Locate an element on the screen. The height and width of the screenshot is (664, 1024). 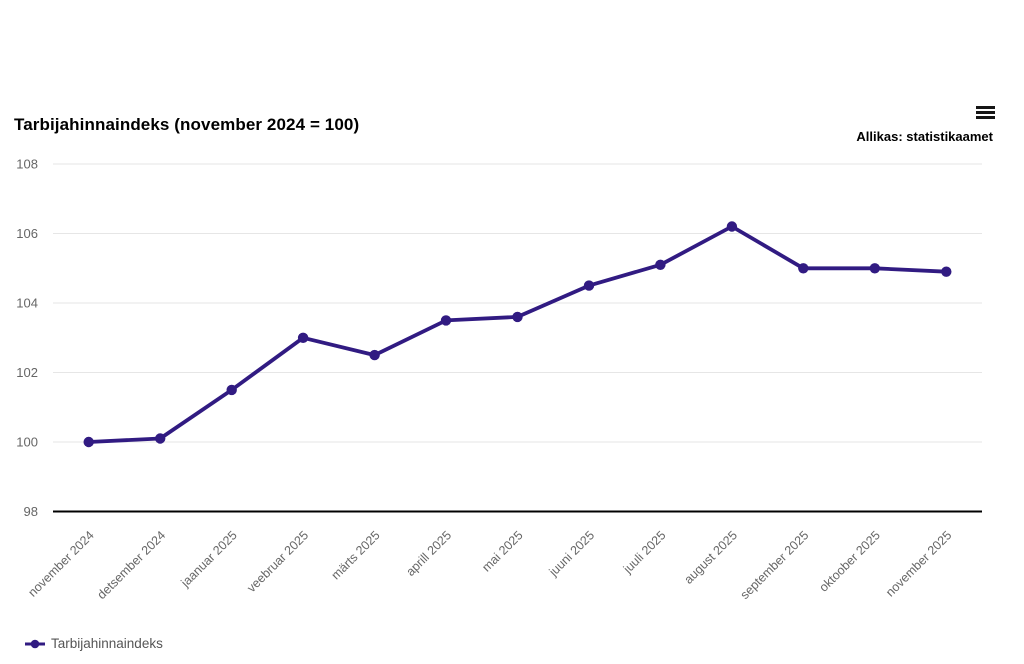
y-axis-tick-label: 104 is located at coordinates (27, 303).